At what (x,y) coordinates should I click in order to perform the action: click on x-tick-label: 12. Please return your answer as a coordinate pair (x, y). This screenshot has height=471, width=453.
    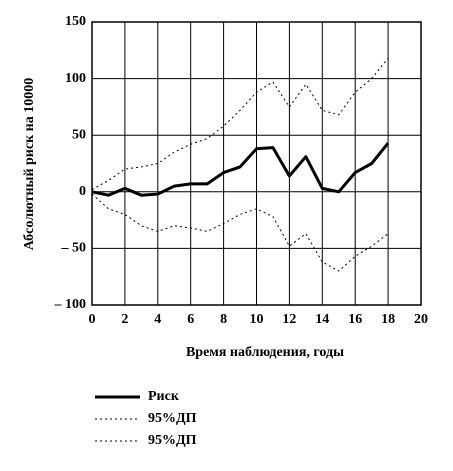
    Looking at the image, I should click on (289, 319).